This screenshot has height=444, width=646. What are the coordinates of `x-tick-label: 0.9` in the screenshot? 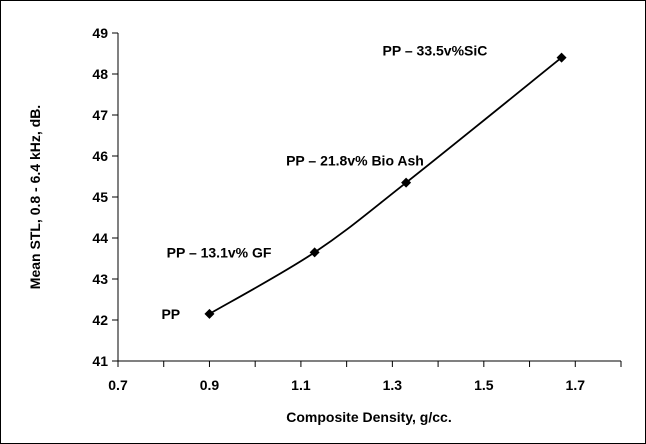 It's located at (210, 385).